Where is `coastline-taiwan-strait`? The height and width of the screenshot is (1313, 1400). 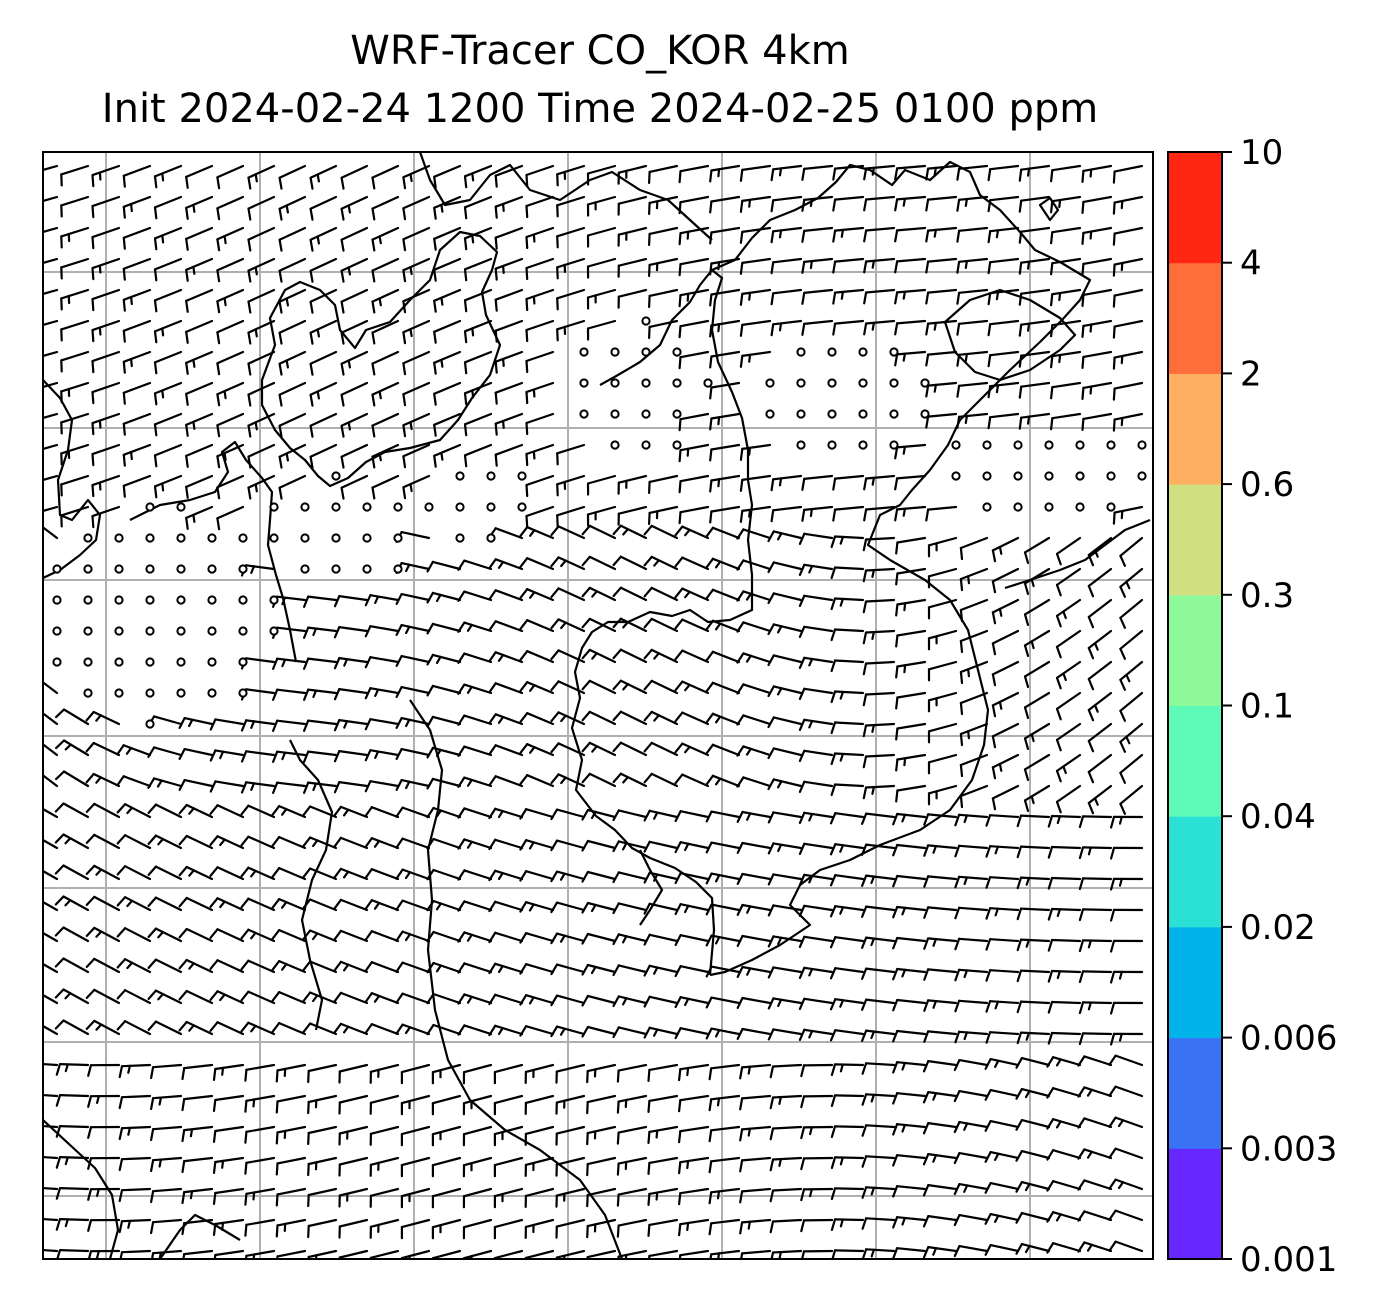
coastline-taiwan-strait is located at coordinates (81, 1189).